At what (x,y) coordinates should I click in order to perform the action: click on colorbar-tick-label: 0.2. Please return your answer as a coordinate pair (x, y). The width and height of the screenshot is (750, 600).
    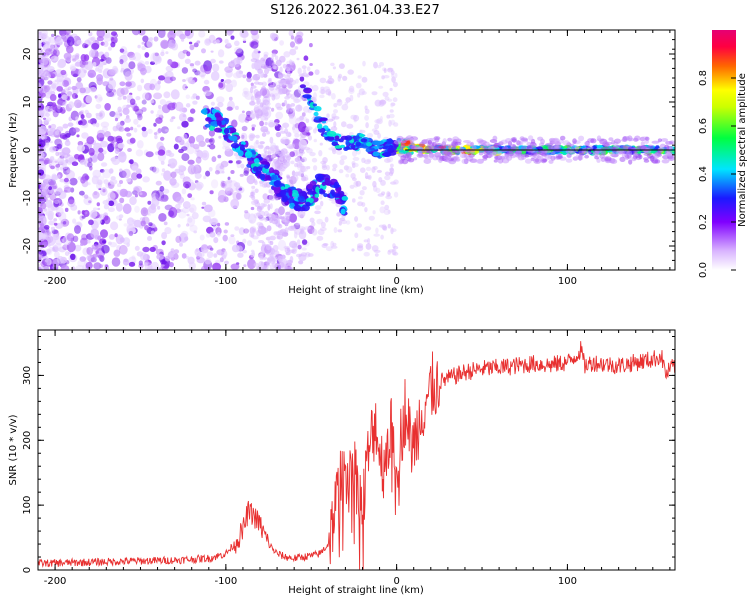
    Looking at the image, I should click on (703, 222).